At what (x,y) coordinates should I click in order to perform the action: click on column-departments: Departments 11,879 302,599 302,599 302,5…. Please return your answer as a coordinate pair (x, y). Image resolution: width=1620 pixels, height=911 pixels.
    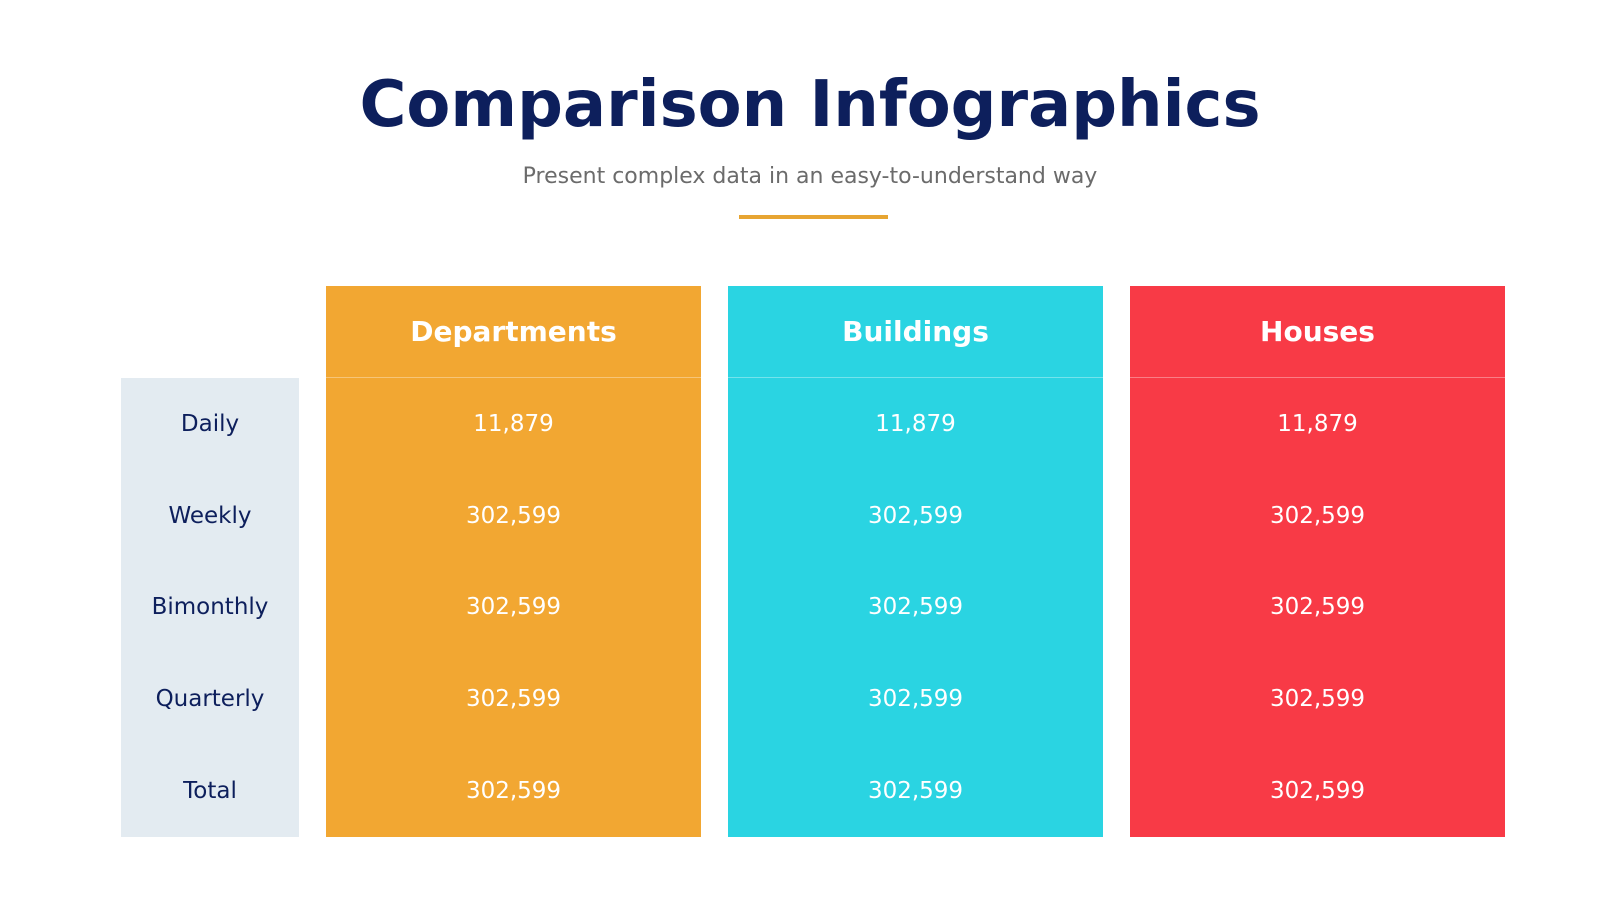
    Looking at the image, I should click on (513, 561).